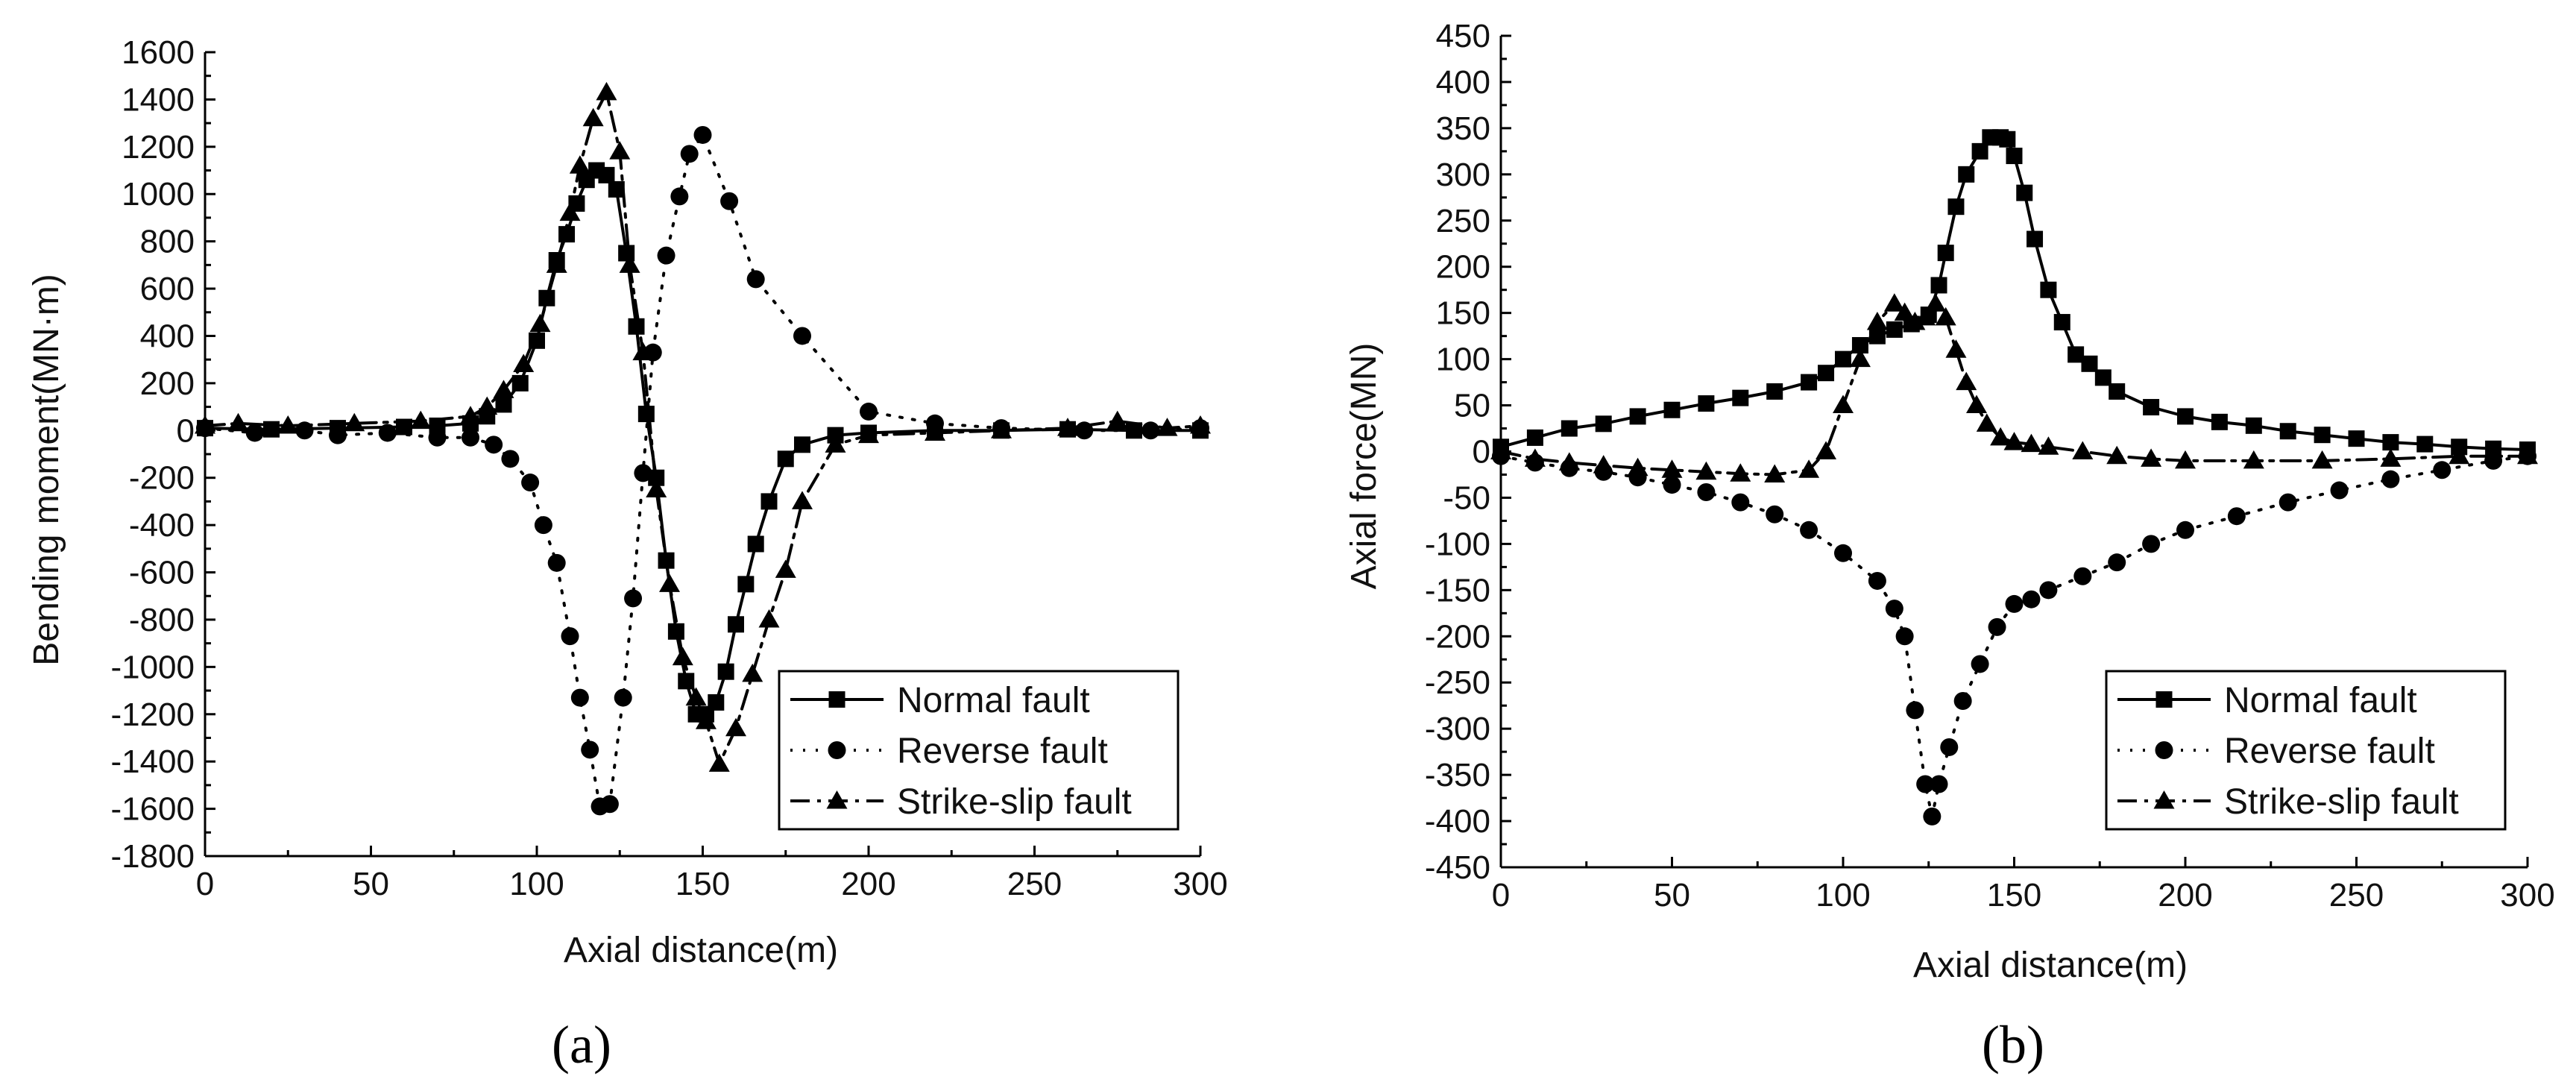  Describe the element at coordinates (2320, 701) in the screenshot. I see `legend-label-b: Normal fault` at that location.